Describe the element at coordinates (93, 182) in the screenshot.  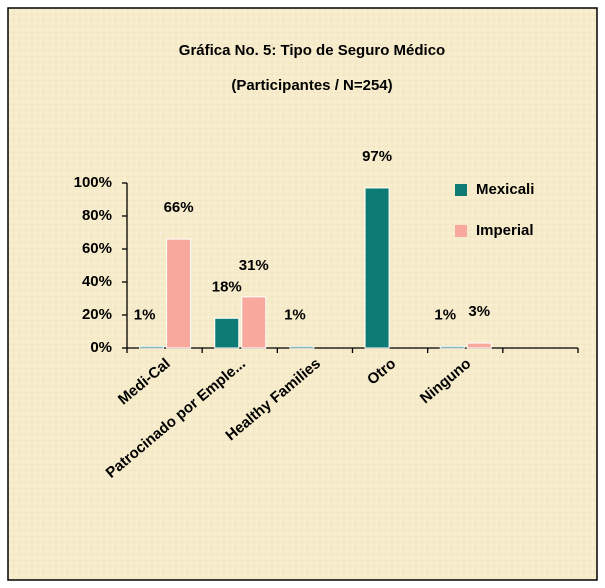
I see `y-tick-label: 100%` at that location.